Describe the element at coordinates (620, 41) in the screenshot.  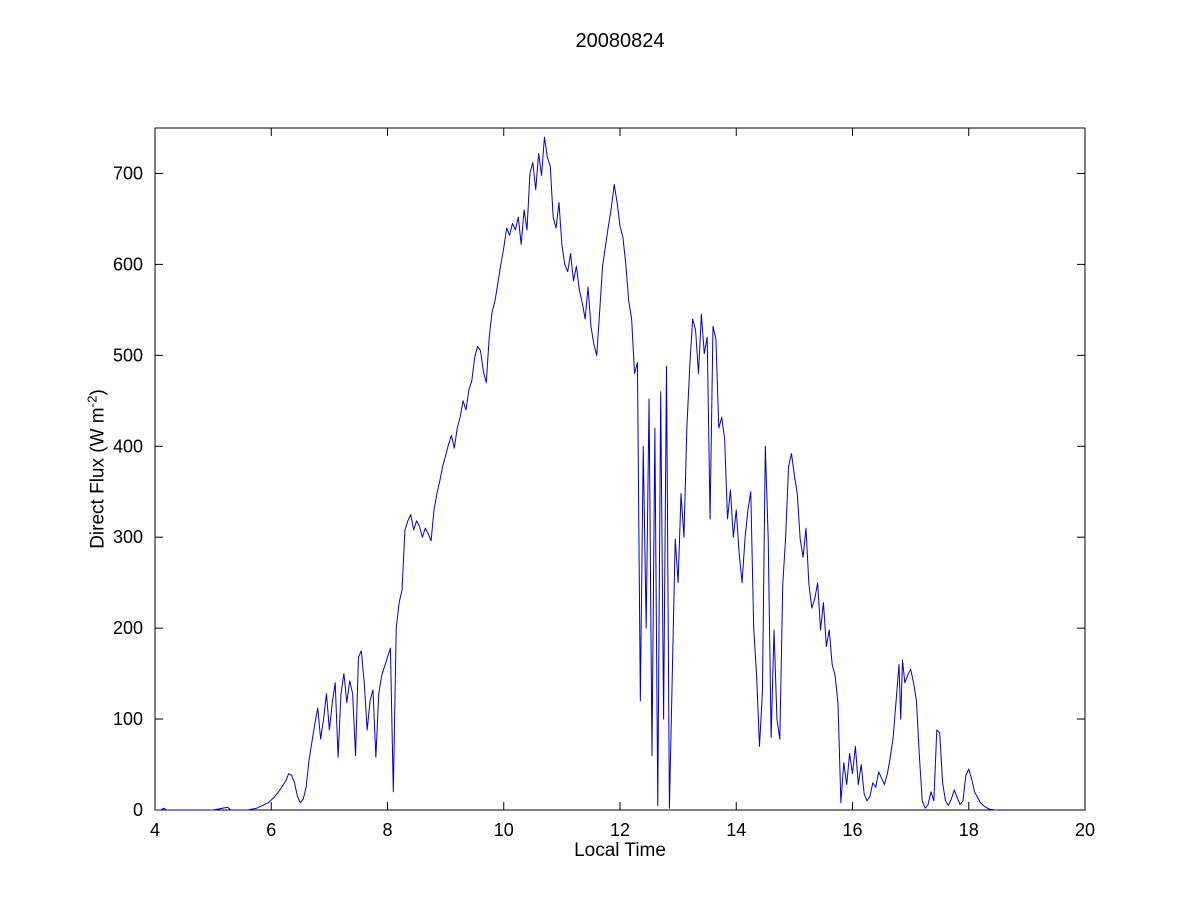
I see `chart-title: 20080824` at that location.